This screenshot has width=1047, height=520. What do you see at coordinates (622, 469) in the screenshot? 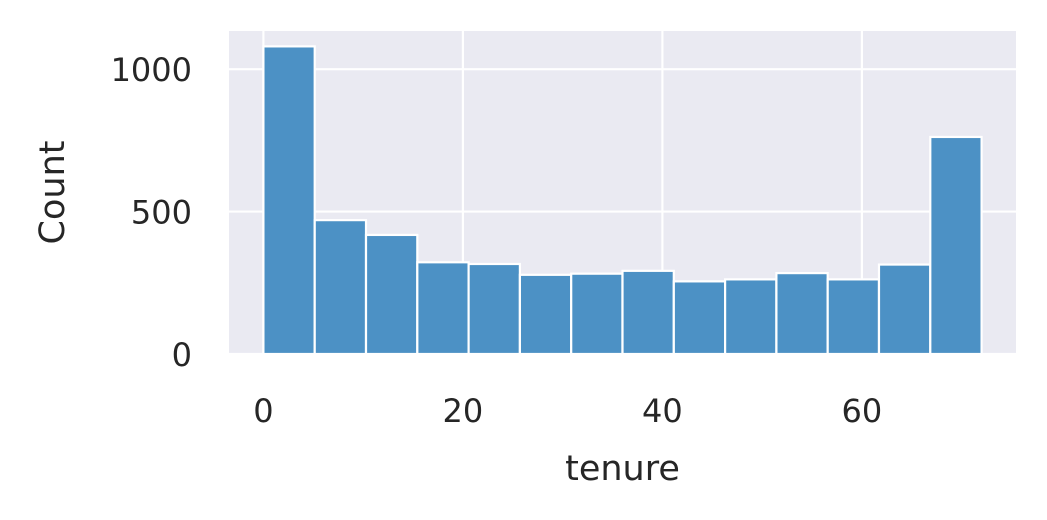
I see `x-axis-label: tenure` at bounding box center [622, 469].